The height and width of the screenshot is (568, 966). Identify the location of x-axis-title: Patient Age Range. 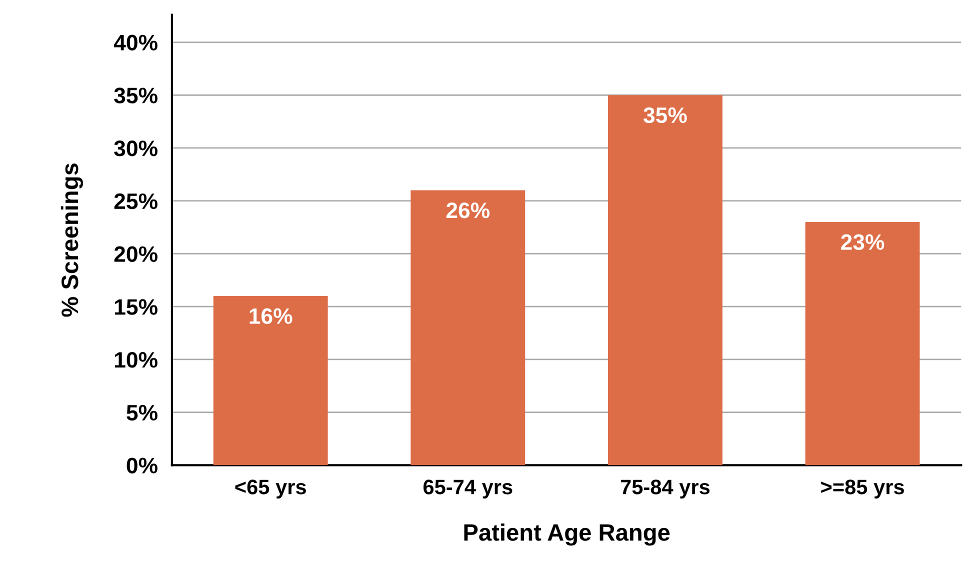
(567, 535).